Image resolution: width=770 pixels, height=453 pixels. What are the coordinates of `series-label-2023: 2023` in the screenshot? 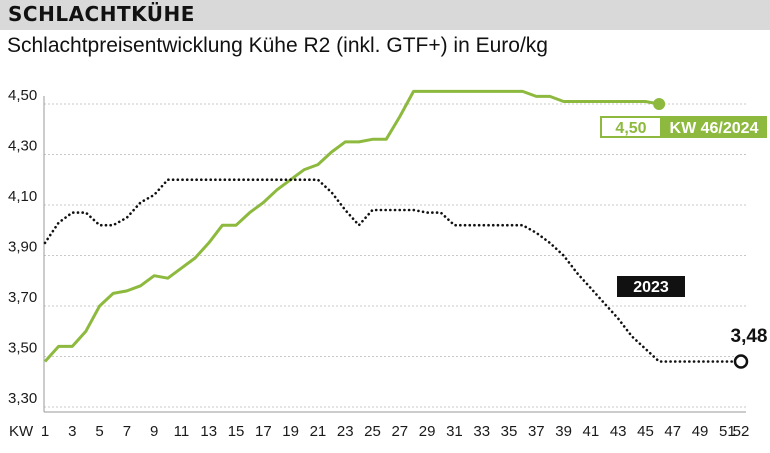 It's located at (651, 287).